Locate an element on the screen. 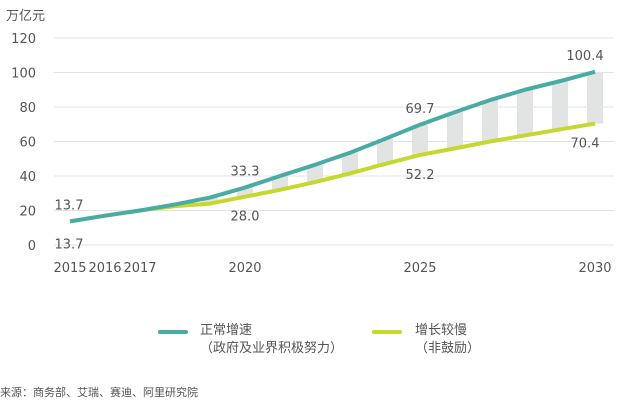 The height and width of the screenshot is (407, 621). data-label: 33.3 is located at coordinates (245, 172).